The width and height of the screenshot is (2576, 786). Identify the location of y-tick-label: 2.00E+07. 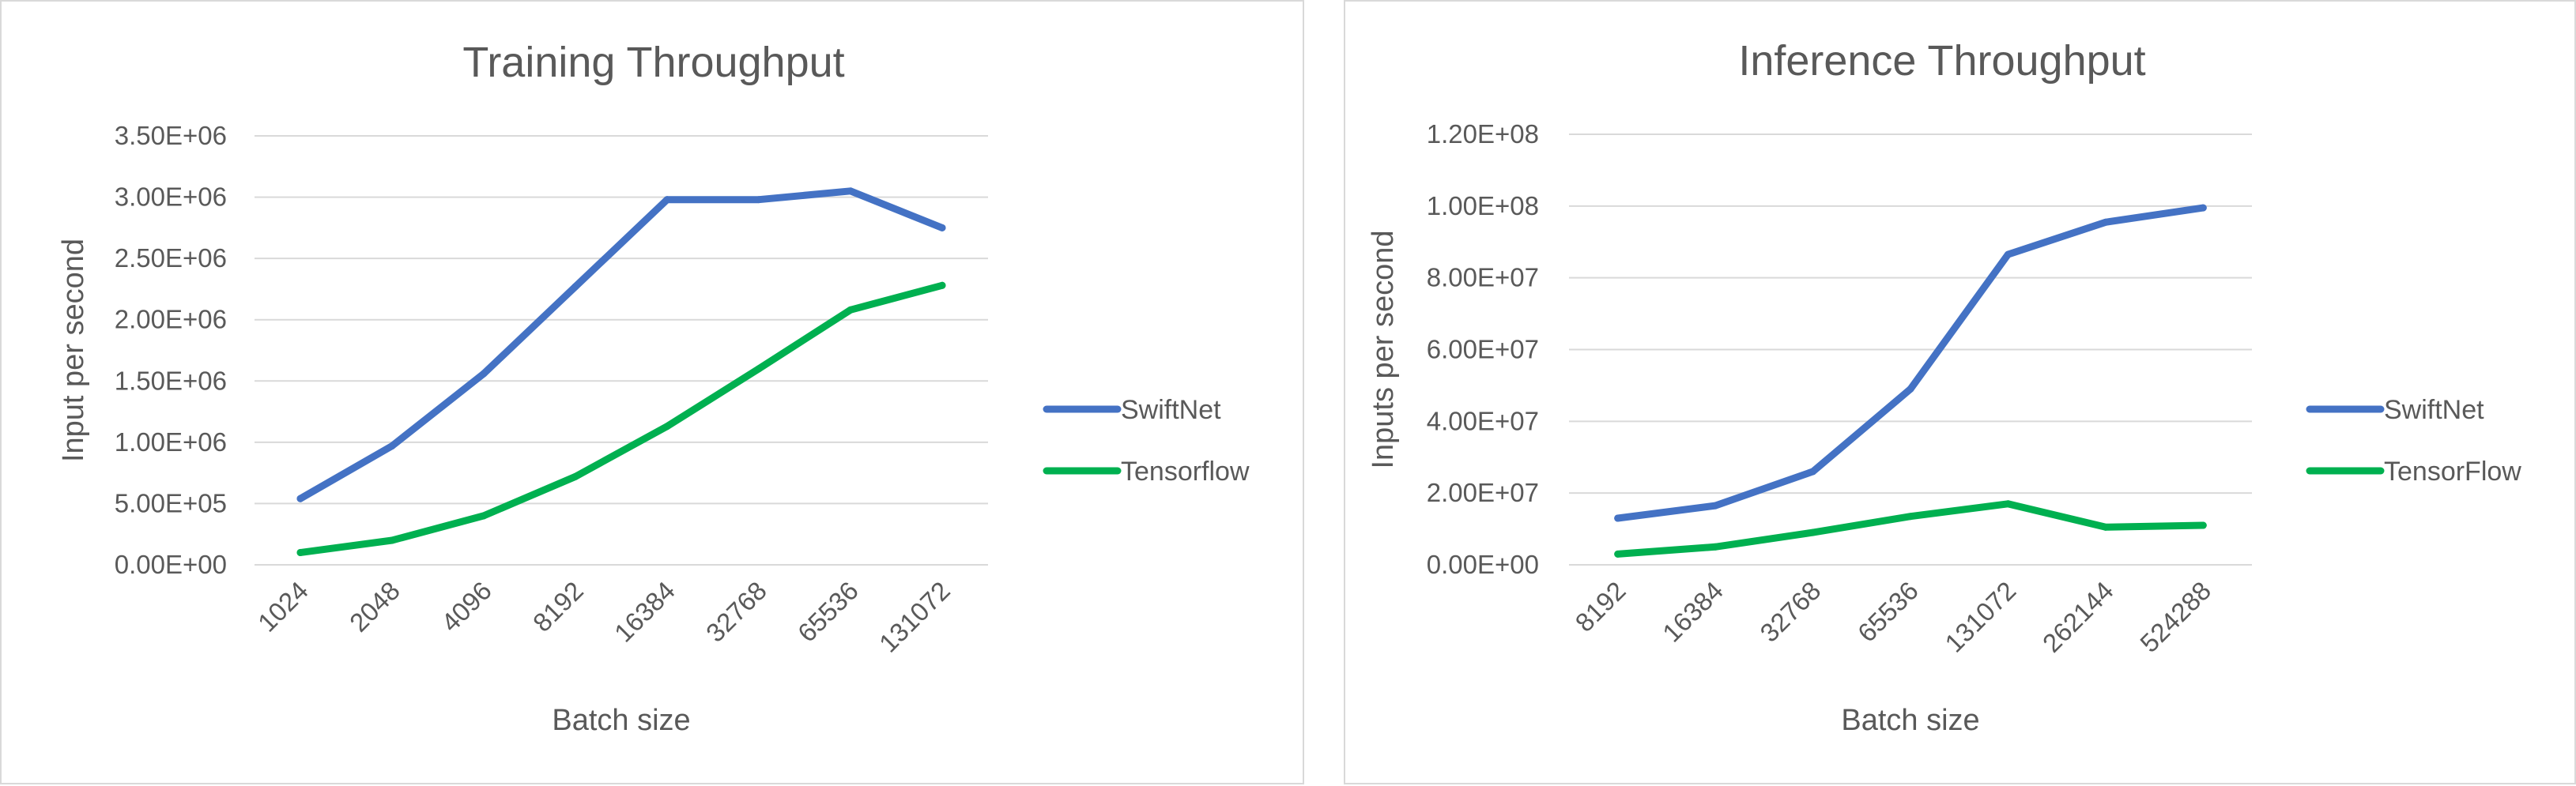
(1483, 492).